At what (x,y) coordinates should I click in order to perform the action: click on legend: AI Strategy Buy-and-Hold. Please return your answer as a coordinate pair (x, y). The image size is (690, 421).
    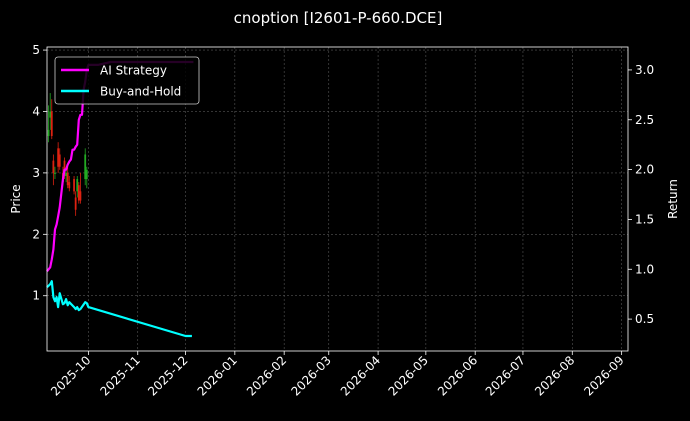
    Looking at the image, I should click on (127, 80).